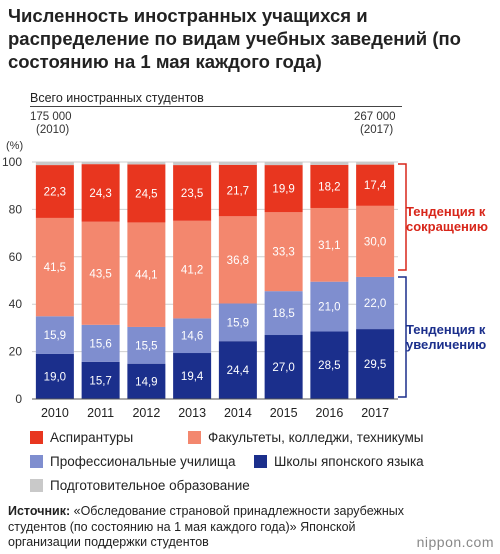 The width and height of the screenshot is (500, 554). I want to click on data-label: 21,0, so click(329, 308).